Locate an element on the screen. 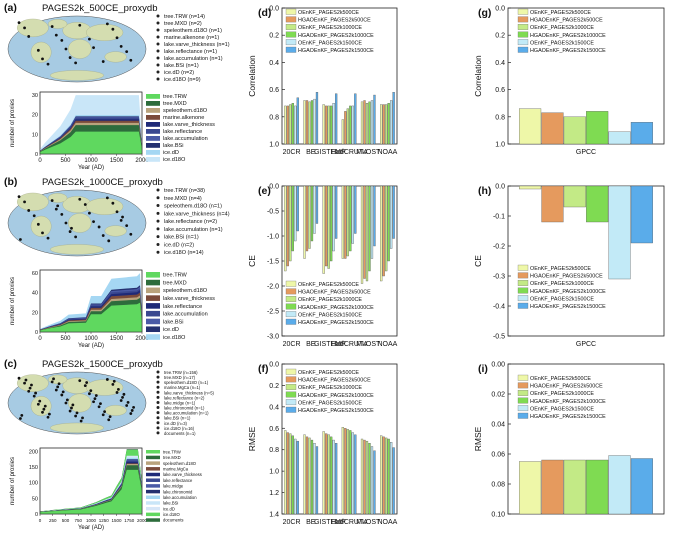 This screenshot has width=685, height=536. landmass is located at coordinates (77, 427).